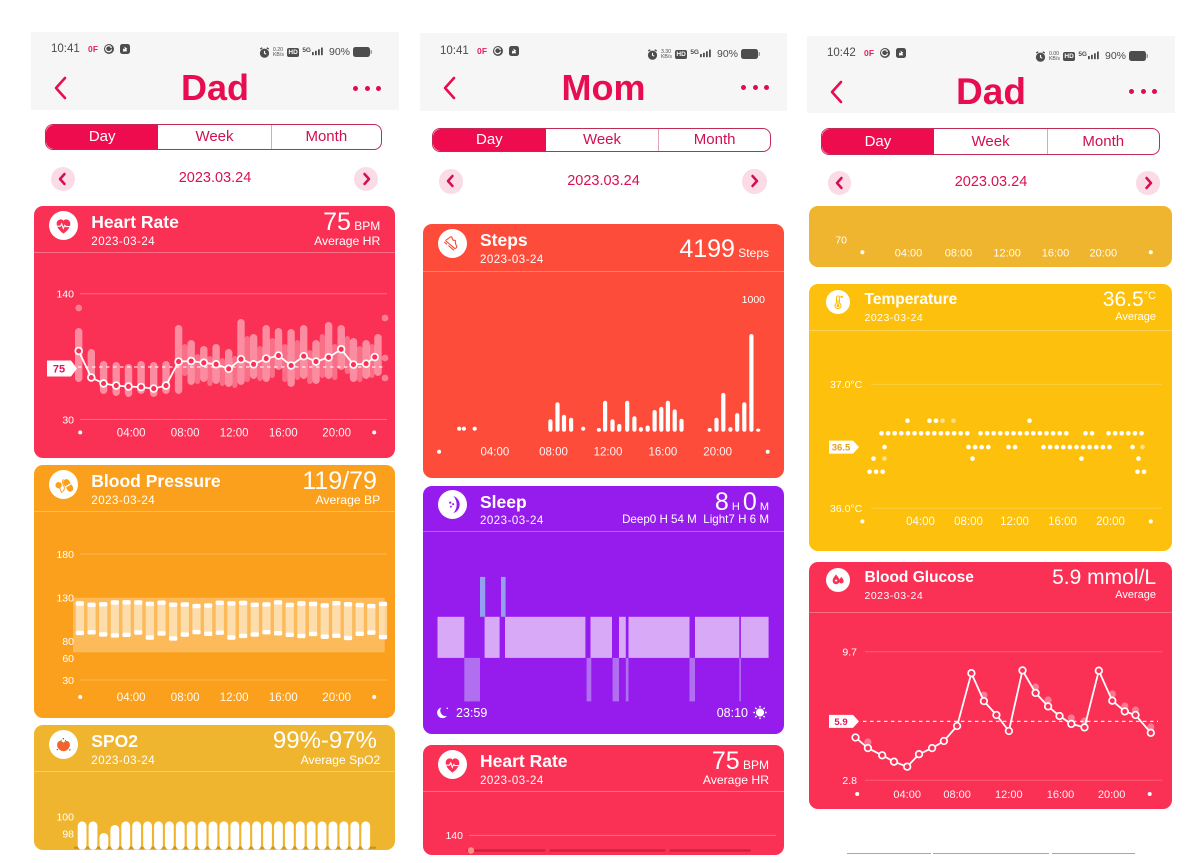 The height and width of the screenshot is (863, 1200). I want to click on svg-text: 80, so click(69, 642).